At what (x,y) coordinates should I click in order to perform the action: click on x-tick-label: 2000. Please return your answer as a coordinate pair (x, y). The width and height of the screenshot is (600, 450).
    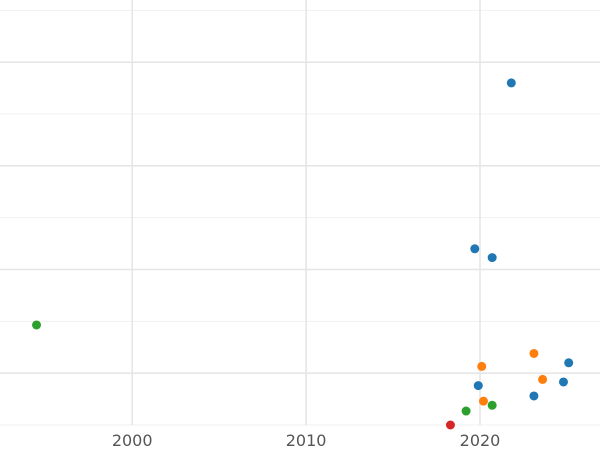
    Looking at the image, I should click on (132, 440).